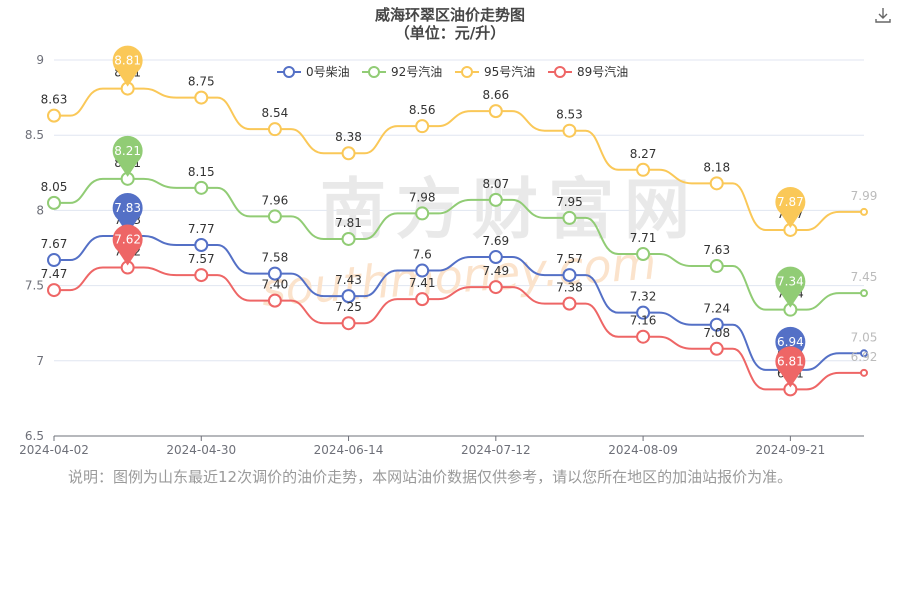  What do you see at coordinates (790, 287) in the screenshot?
I see `pin-marker: 7.34` at bounding box center [790, 287].